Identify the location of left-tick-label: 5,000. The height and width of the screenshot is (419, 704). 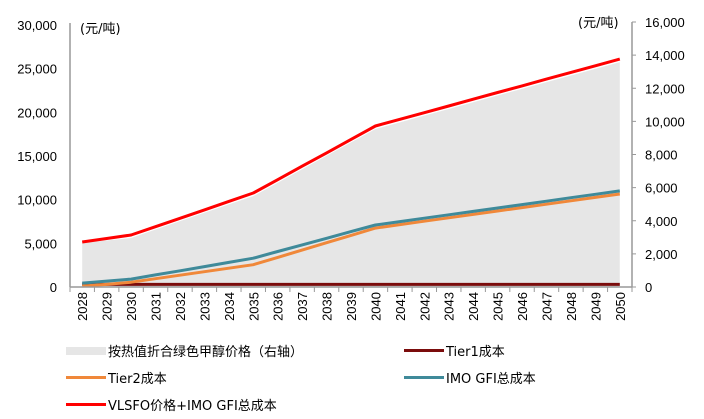
(40, 243).